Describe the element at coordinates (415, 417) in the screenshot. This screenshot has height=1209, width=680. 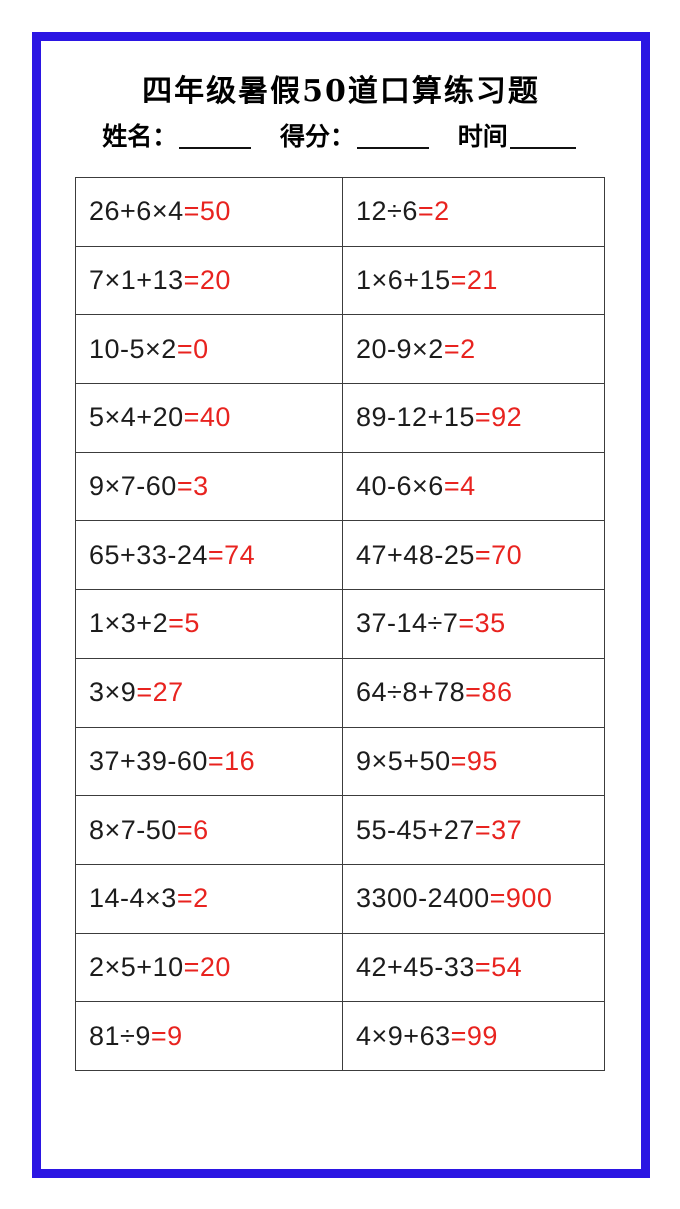
I see `problem-expression: 89-12+15` at that location.